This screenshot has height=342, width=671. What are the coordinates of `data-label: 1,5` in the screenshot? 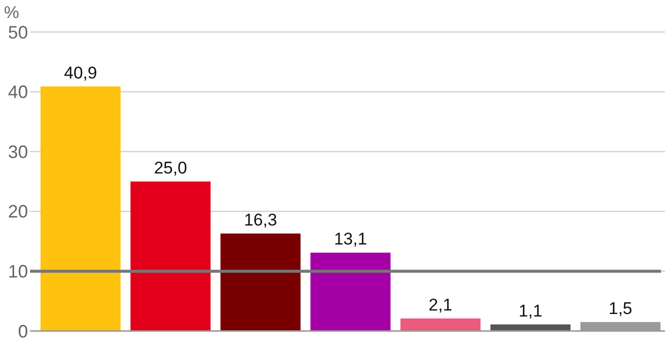 It's located at (620, 308).